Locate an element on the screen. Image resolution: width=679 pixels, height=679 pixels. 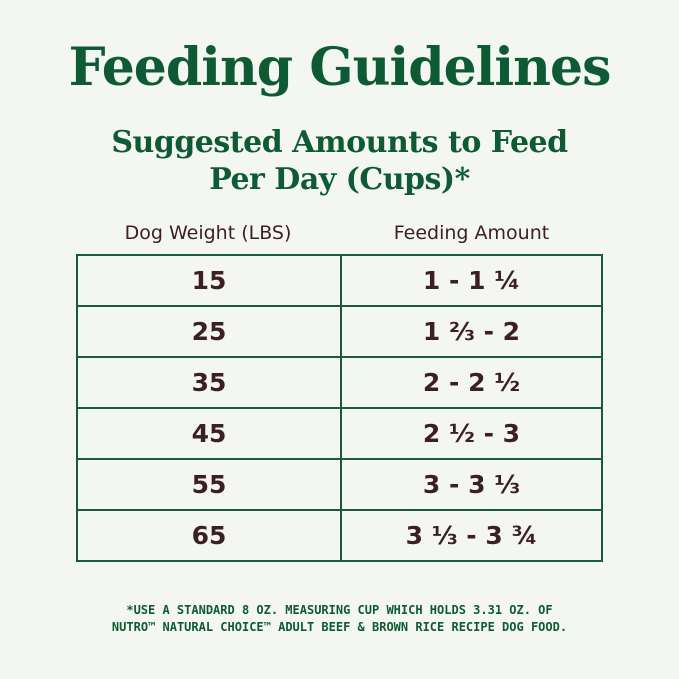
amount-cell: 2 - 2 ½ is located at coordinates (471, 382).